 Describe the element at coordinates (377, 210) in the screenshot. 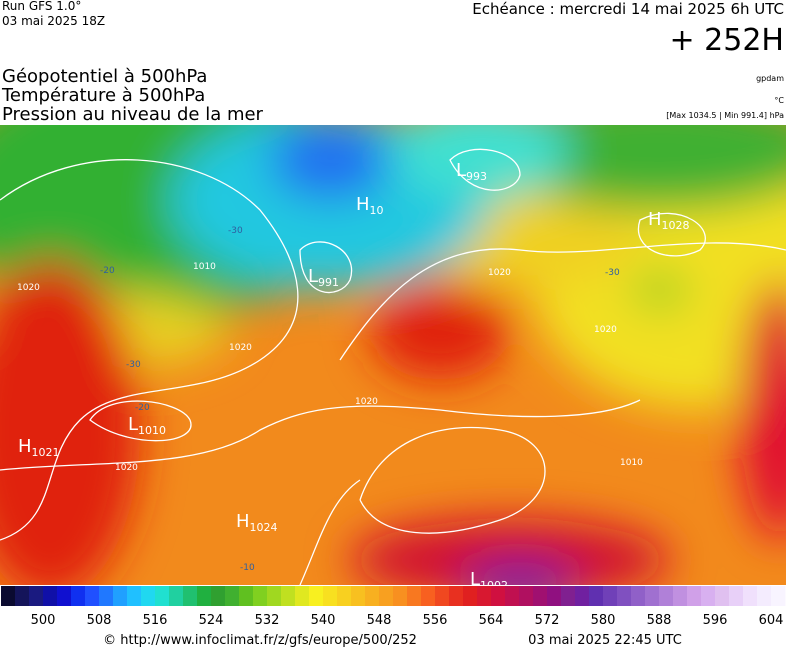

I see `center-value: 10` at that location.